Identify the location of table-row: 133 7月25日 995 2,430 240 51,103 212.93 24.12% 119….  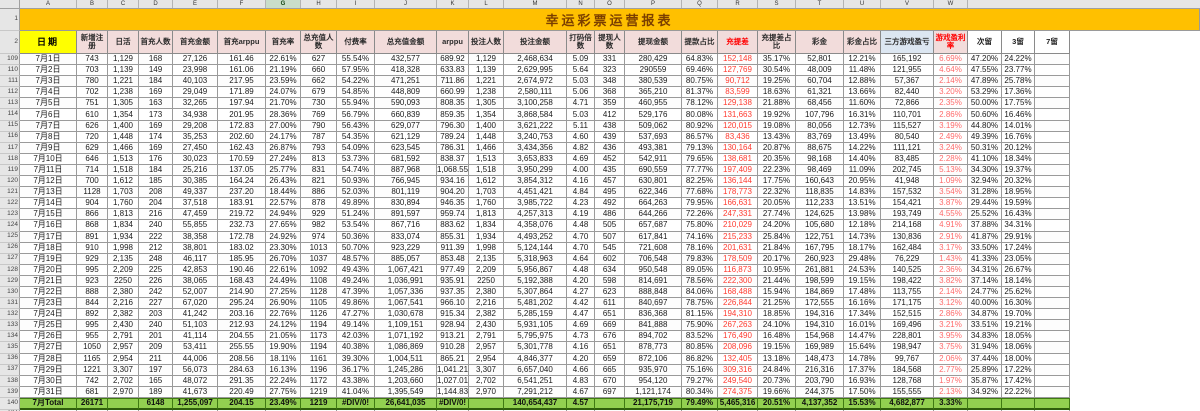
(600, 326).